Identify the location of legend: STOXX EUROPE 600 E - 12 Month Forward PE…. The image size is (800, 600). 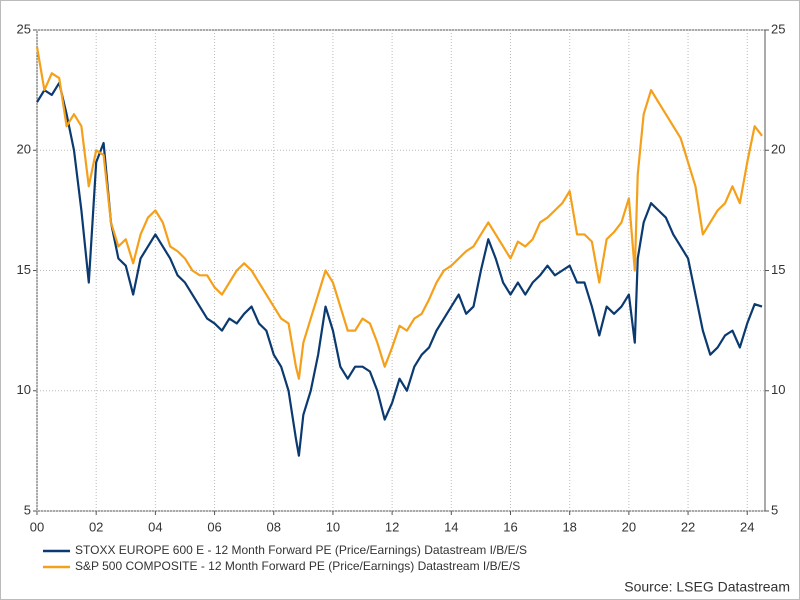
(285, 558).